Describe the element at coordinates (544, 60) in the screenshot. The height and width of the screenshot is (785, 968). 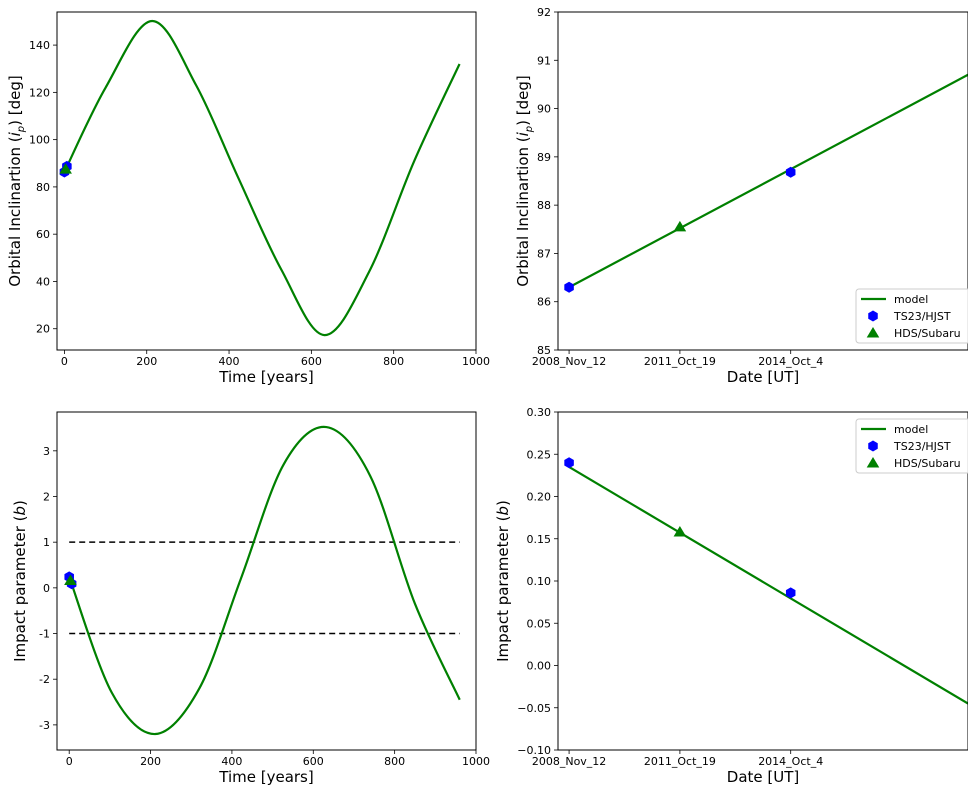
I see `y-tick-label: 91` at that location.